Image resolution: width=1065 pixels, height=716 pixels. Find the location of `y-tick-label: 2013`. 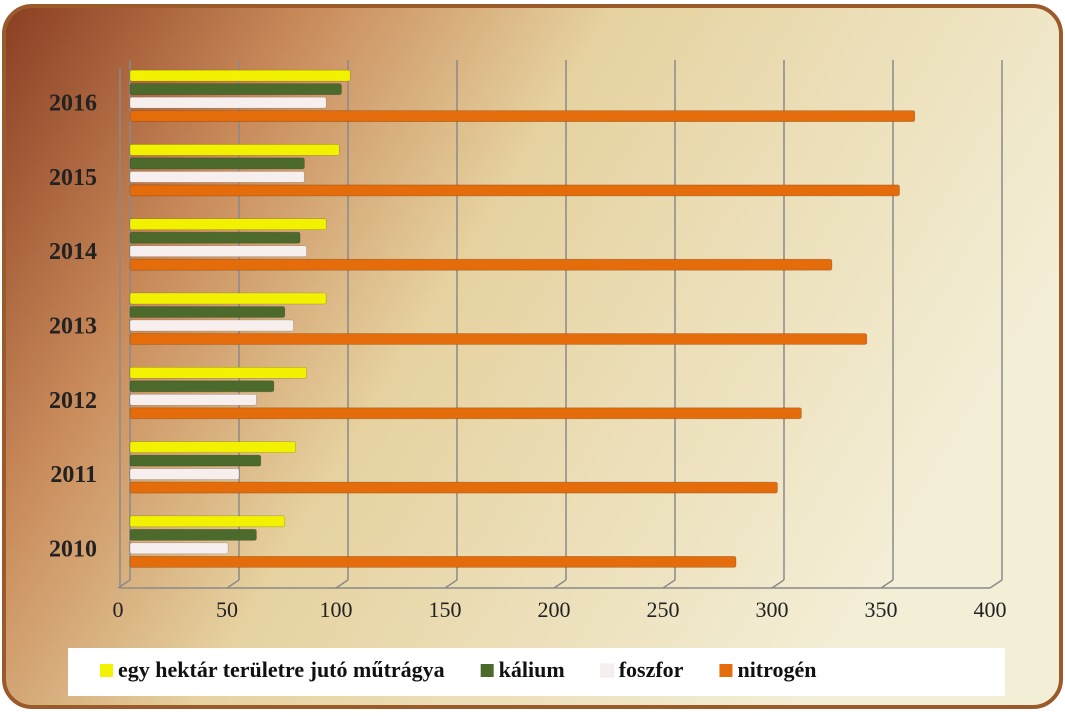

y-tick-label: 2013 is located at coordinates (73, 327).